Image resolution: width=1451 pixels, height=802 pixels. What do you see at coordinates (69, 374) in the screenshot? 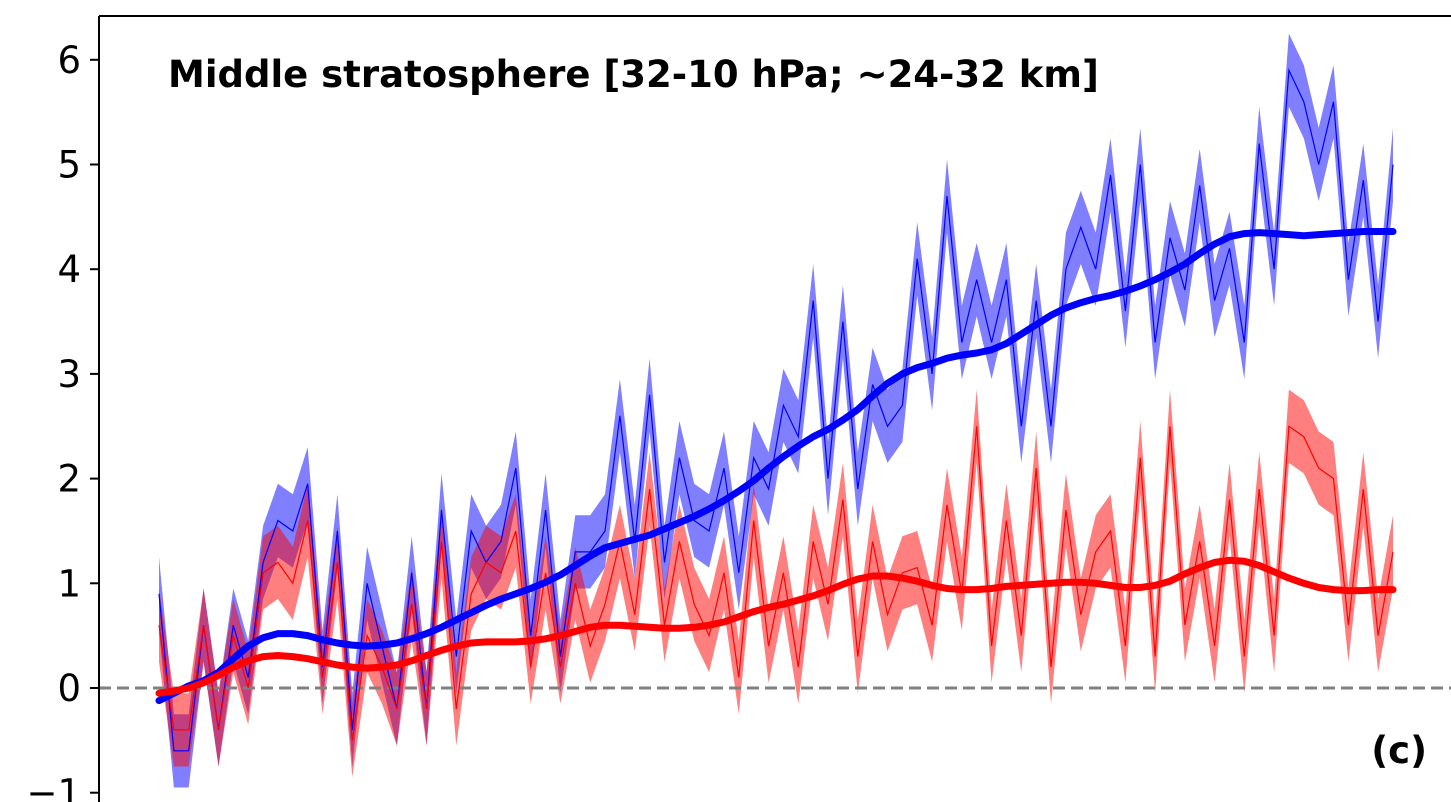
I see `y-tick-label: 3` at bounding box center [69, 374].